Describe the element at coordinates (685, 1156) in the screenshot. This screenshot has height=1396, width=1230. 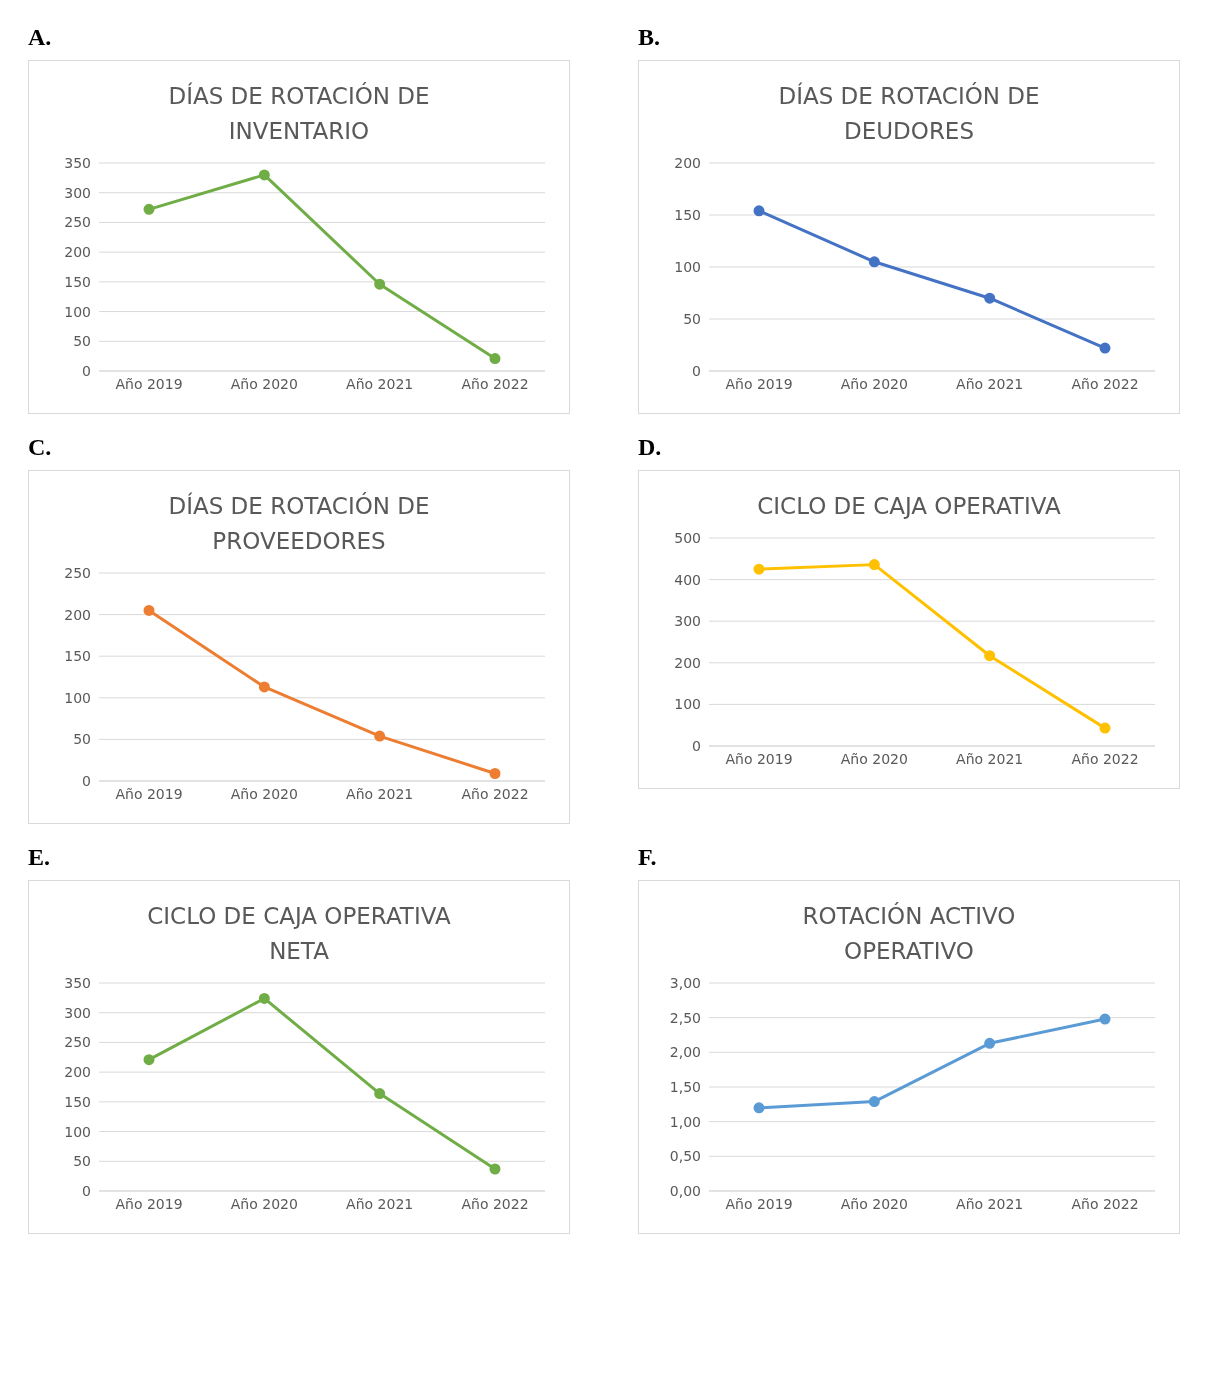
I see `y-tick-label: 0,50` at that location.